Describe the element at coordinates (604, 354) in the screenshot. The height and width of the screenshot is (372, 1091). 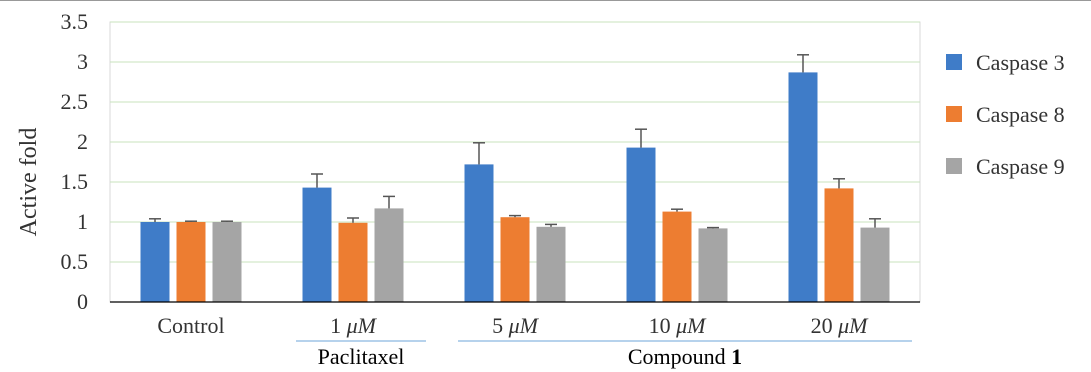
I see `group-labels: Paclitaxel Compound 1` at that location.